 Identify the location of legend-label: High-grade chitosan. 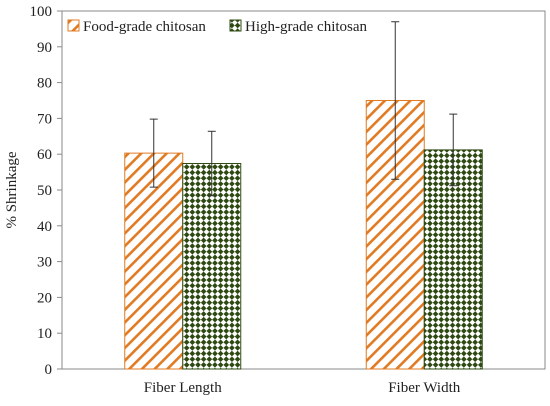
(306, 27).